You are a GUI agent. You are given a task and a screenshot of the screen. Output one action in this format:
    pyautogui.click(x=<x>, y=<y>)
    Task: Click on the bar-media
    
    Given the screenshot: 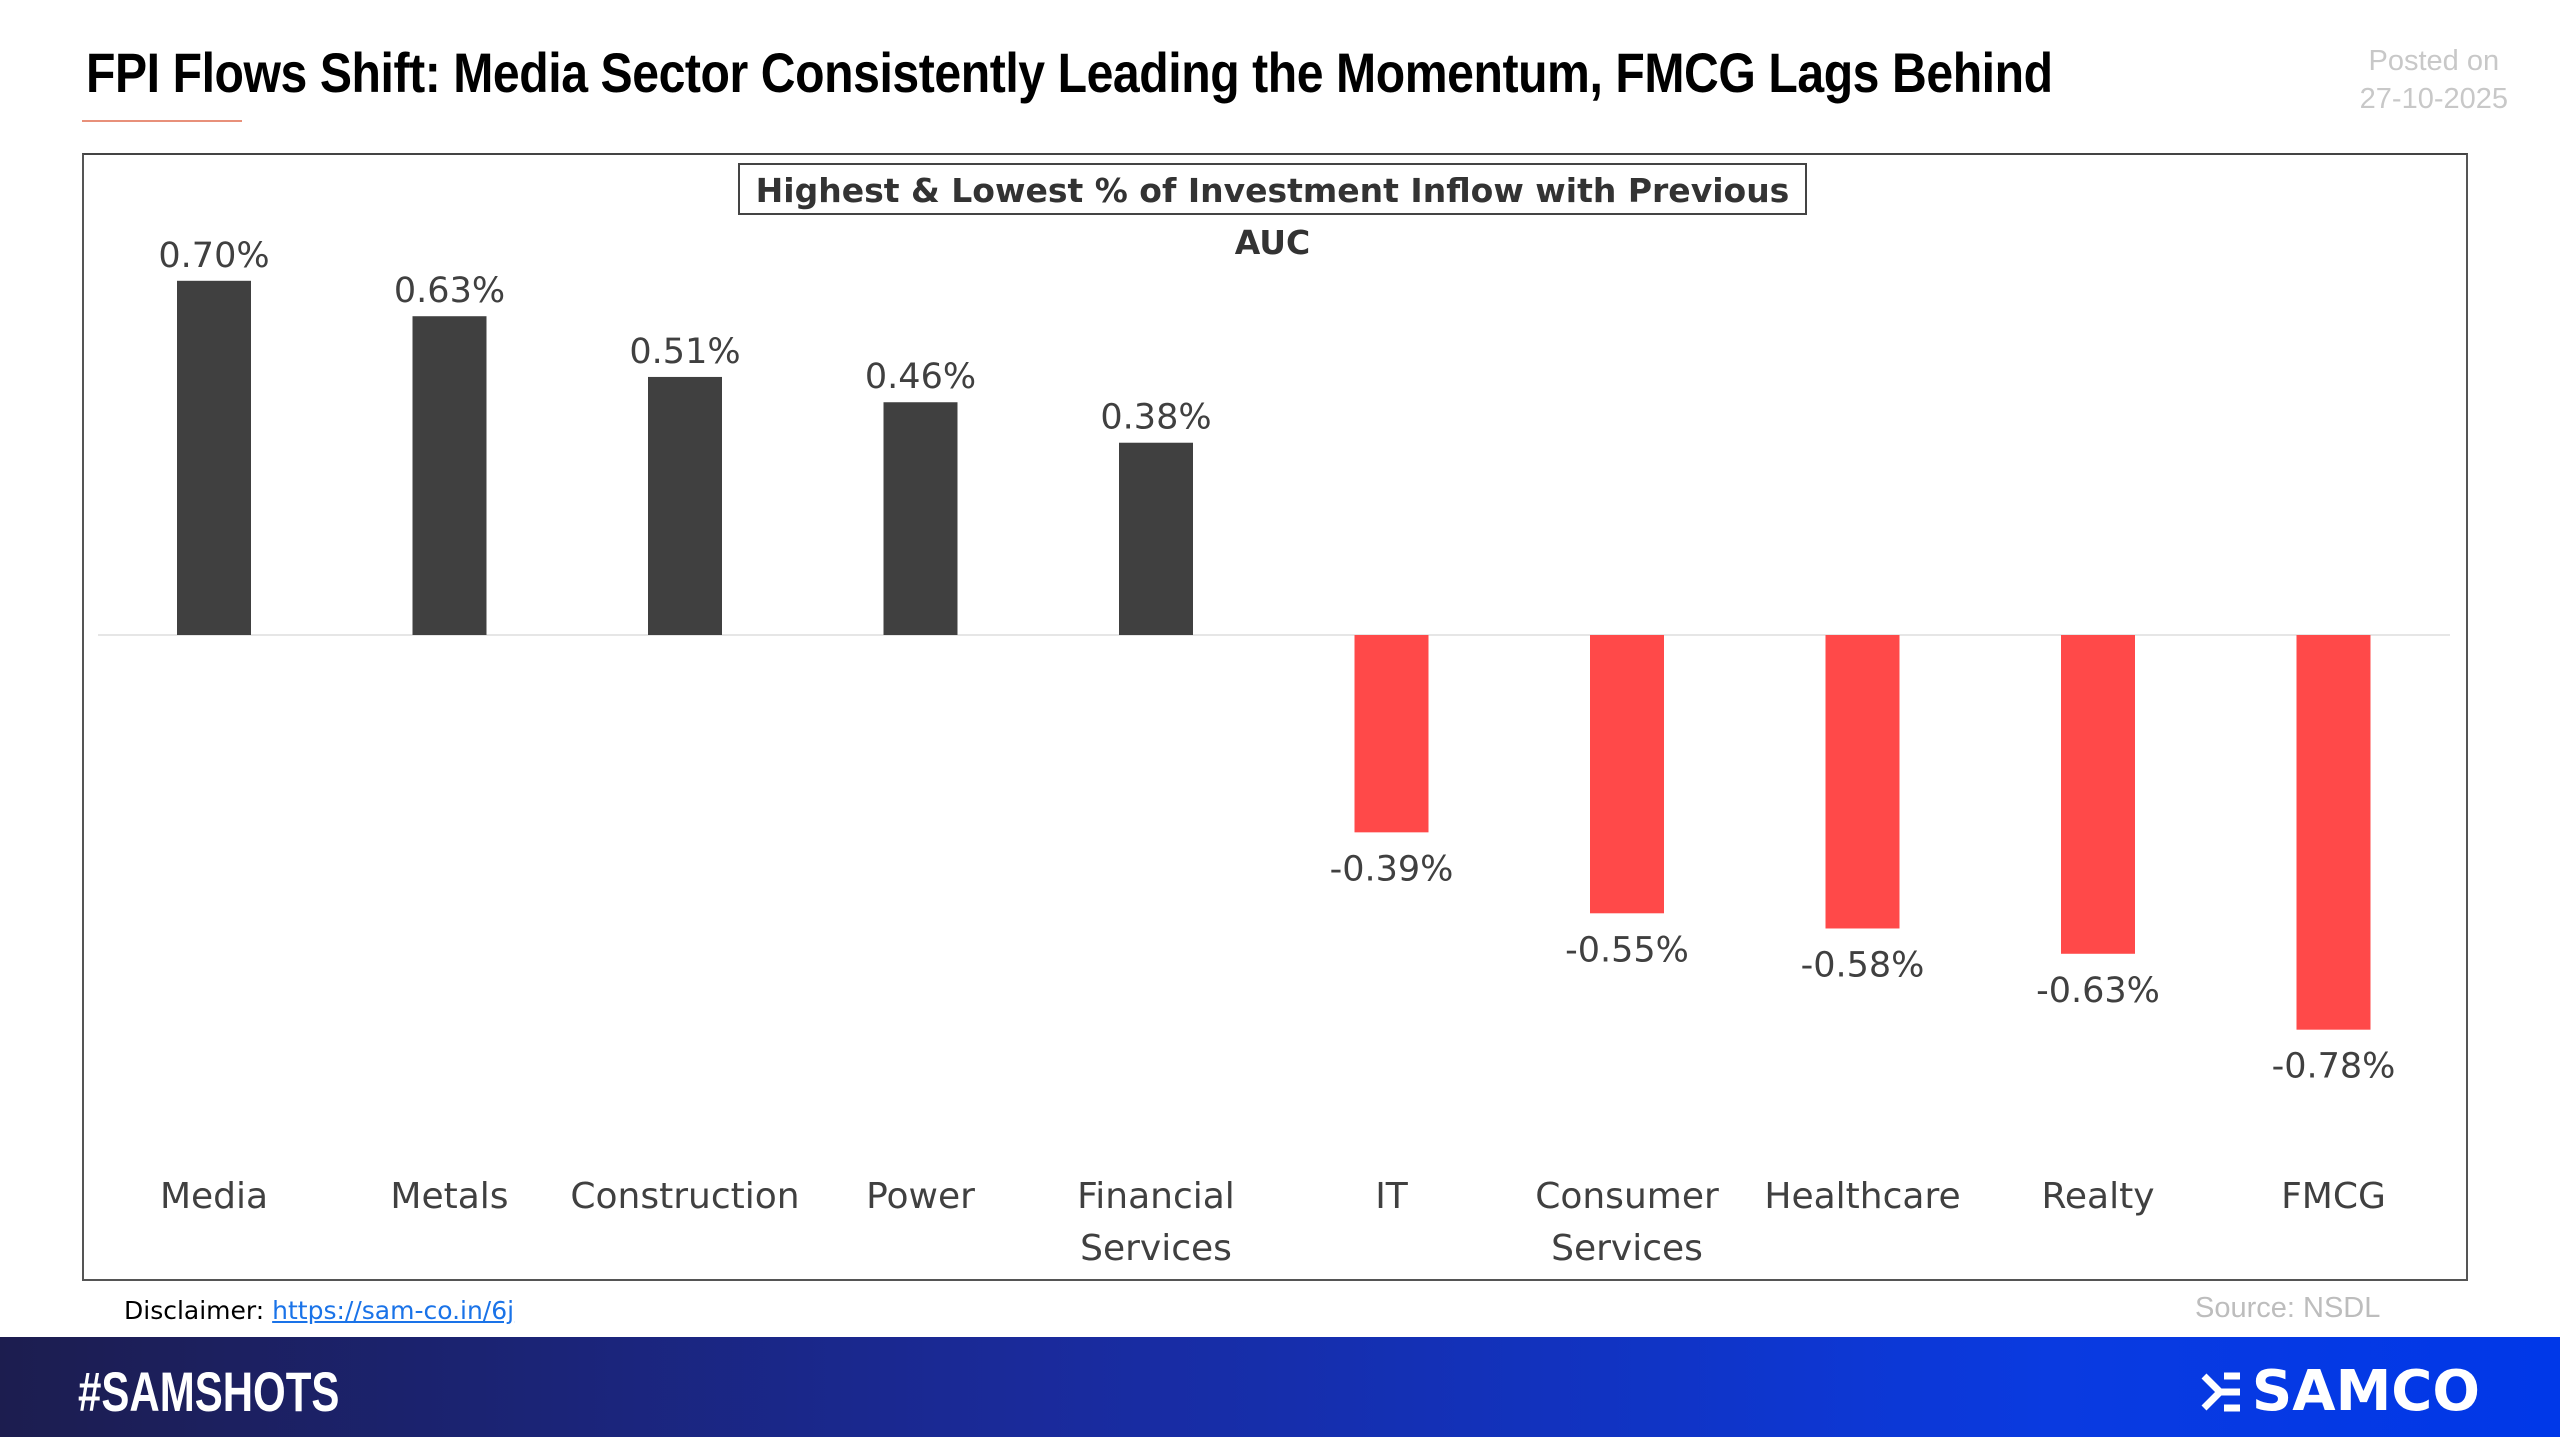 What is the action you would take?
    pyautogui.click(x=214, y=457)
    